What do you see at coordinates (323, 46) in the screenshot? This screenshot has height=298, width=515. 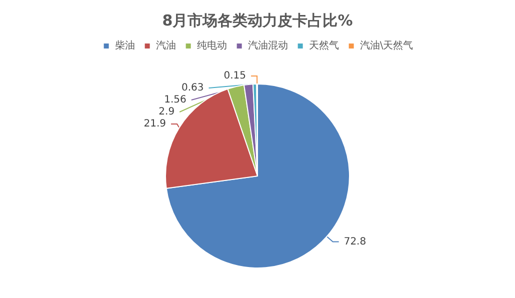 I see `legend-label: 天然气` at bounding box center [323, 46].